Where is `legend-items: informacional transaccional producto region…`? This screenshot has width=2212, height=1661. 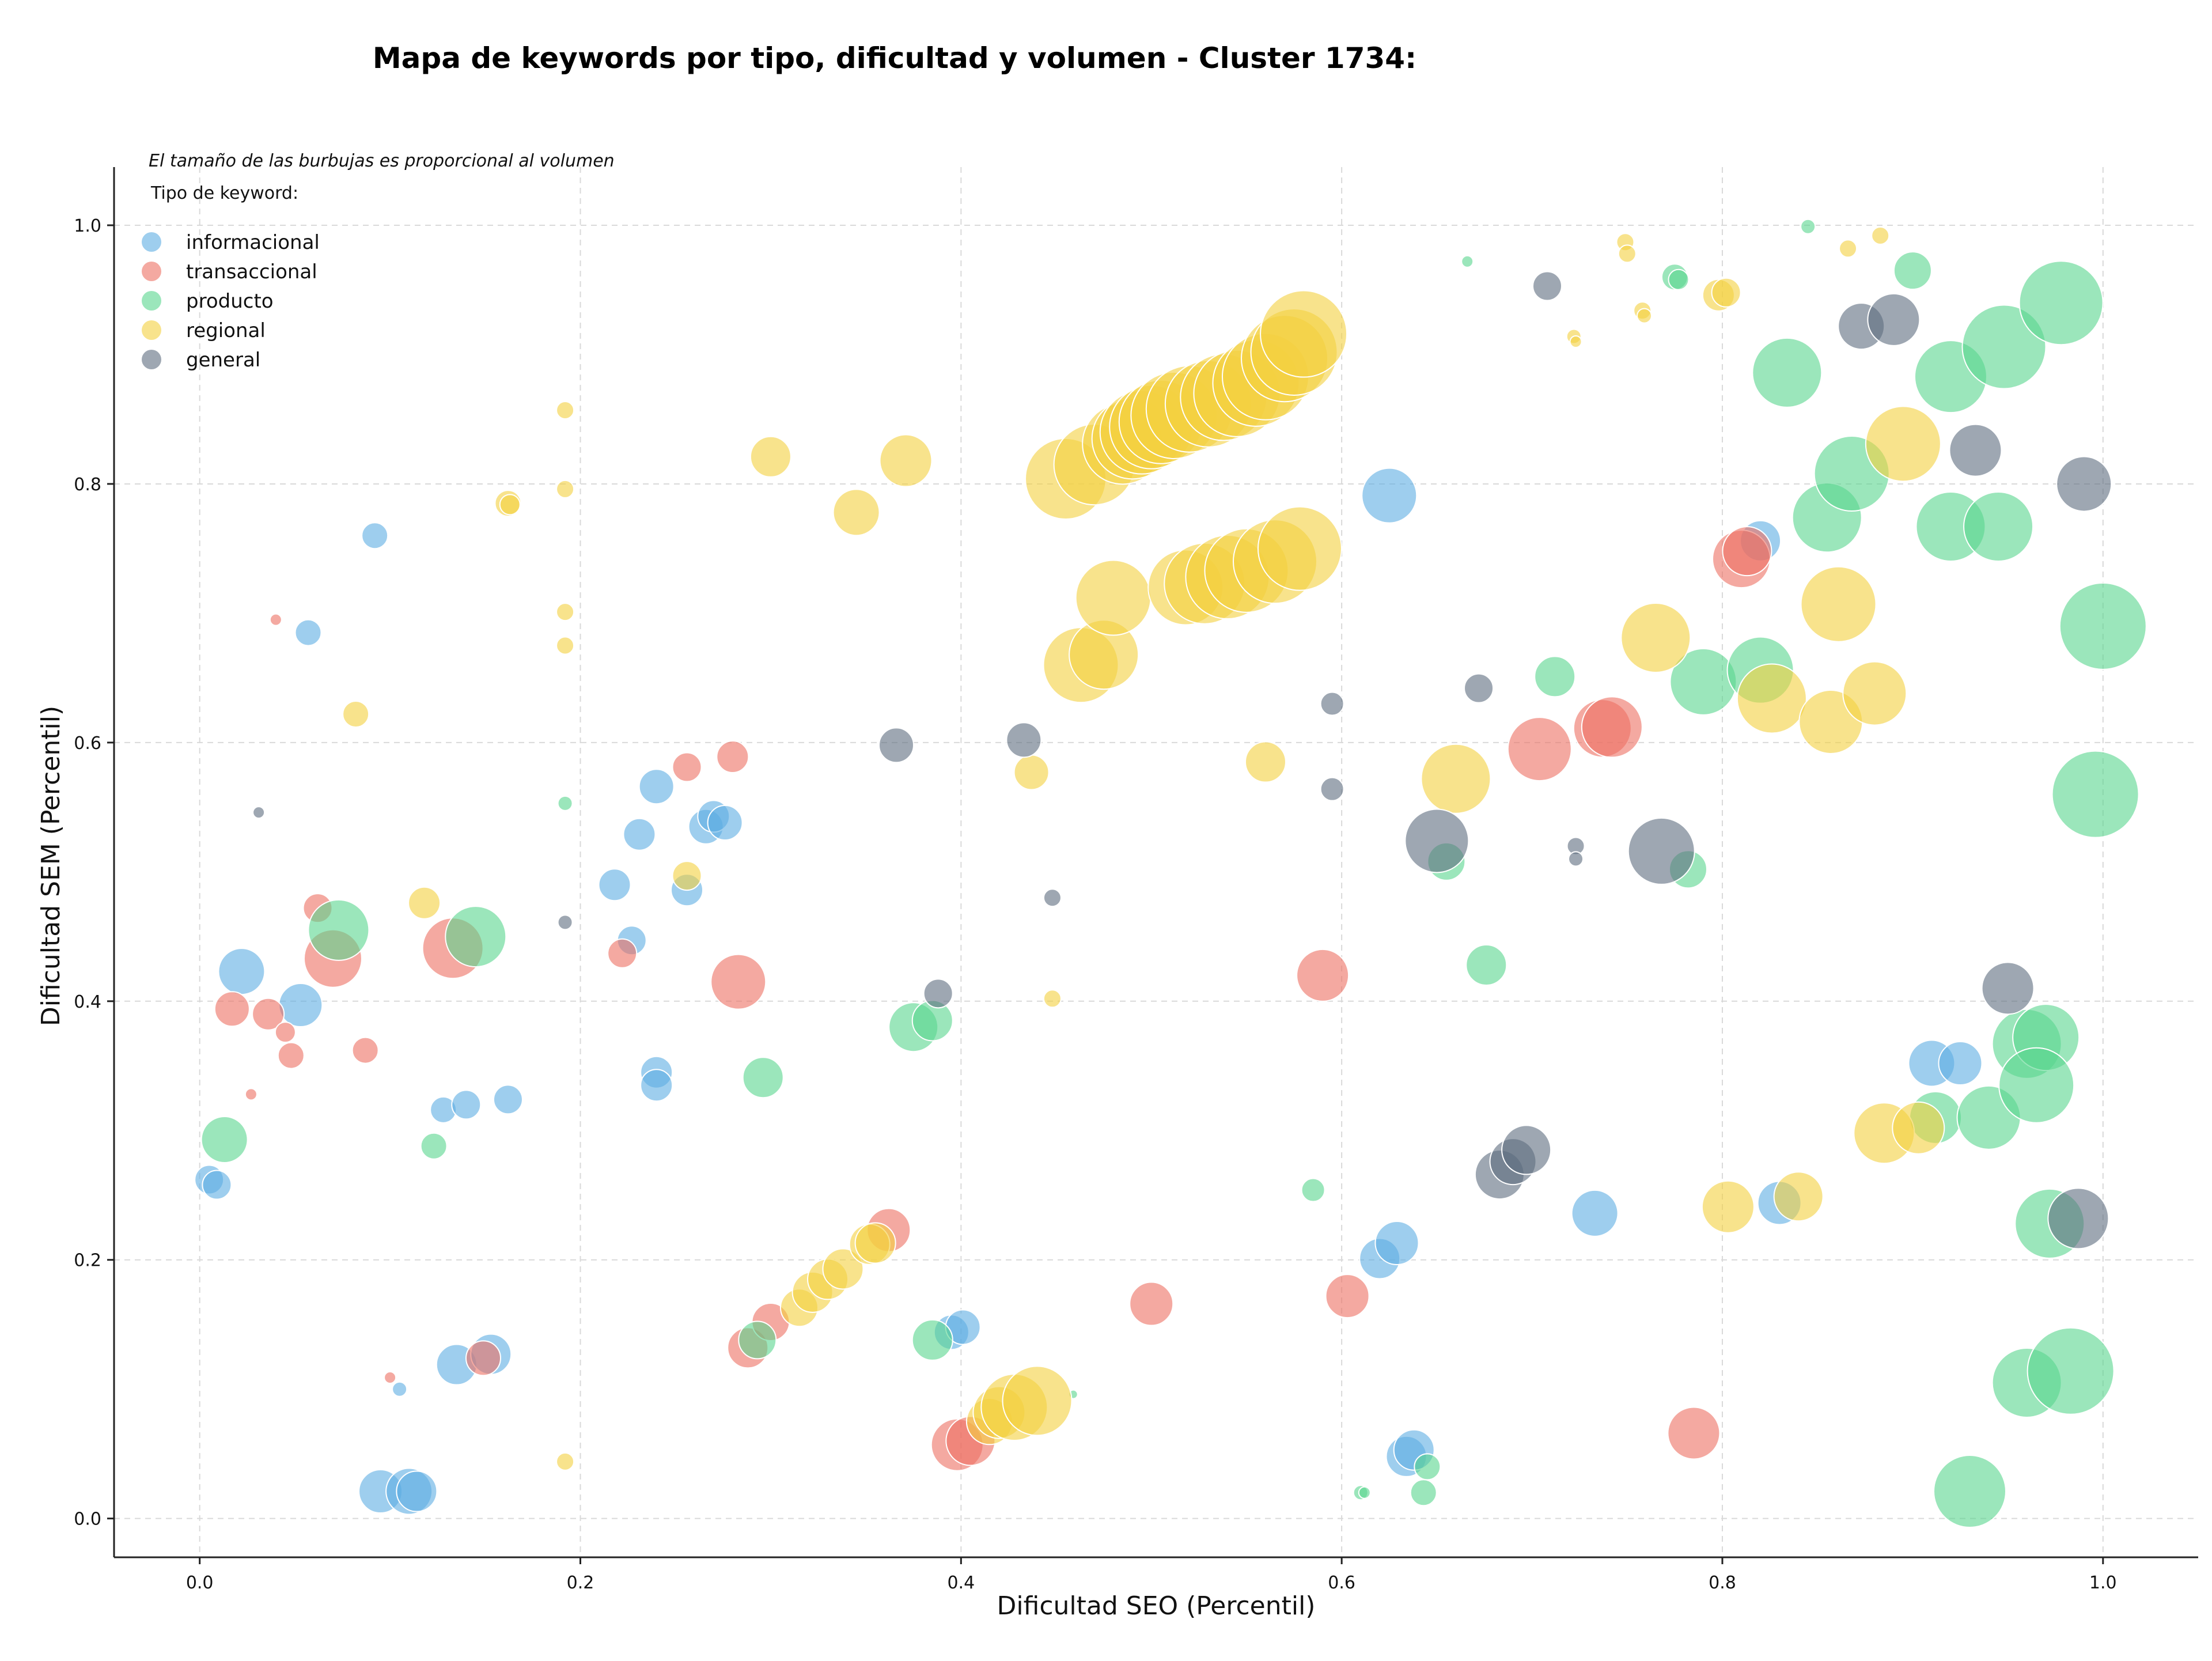 legend-items: informacional transaccional producto region… is located at coordinates (231, 301).